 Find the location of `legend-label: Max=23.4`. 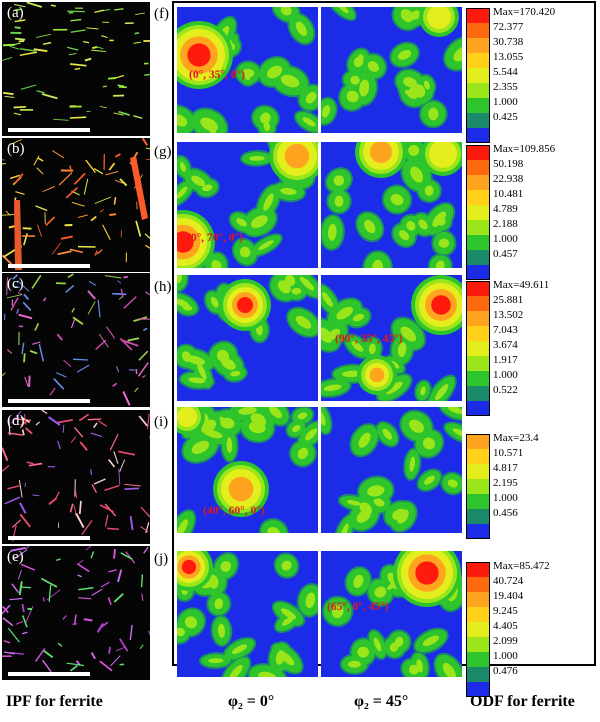

legend-label: Max=23.4 is located at coordinates (516, 438).